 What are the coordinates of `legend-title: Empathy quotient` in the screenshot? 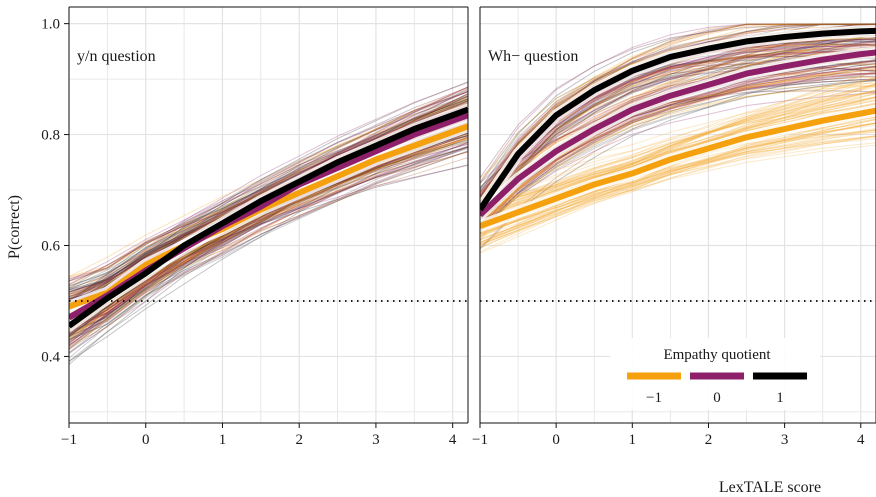 It's located at (717, 355).